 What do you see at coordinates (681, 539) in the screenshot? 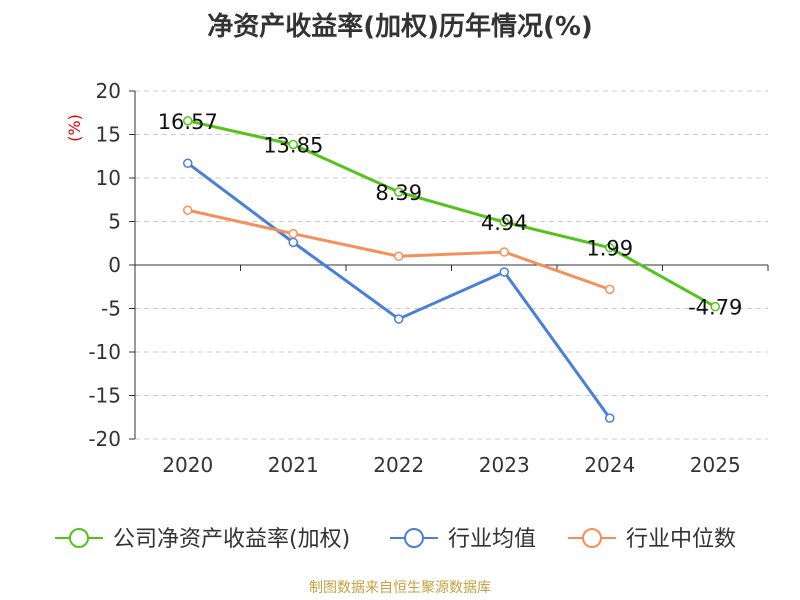
I see `legend-label: 行业中位数` at bounding box center [681, 539].